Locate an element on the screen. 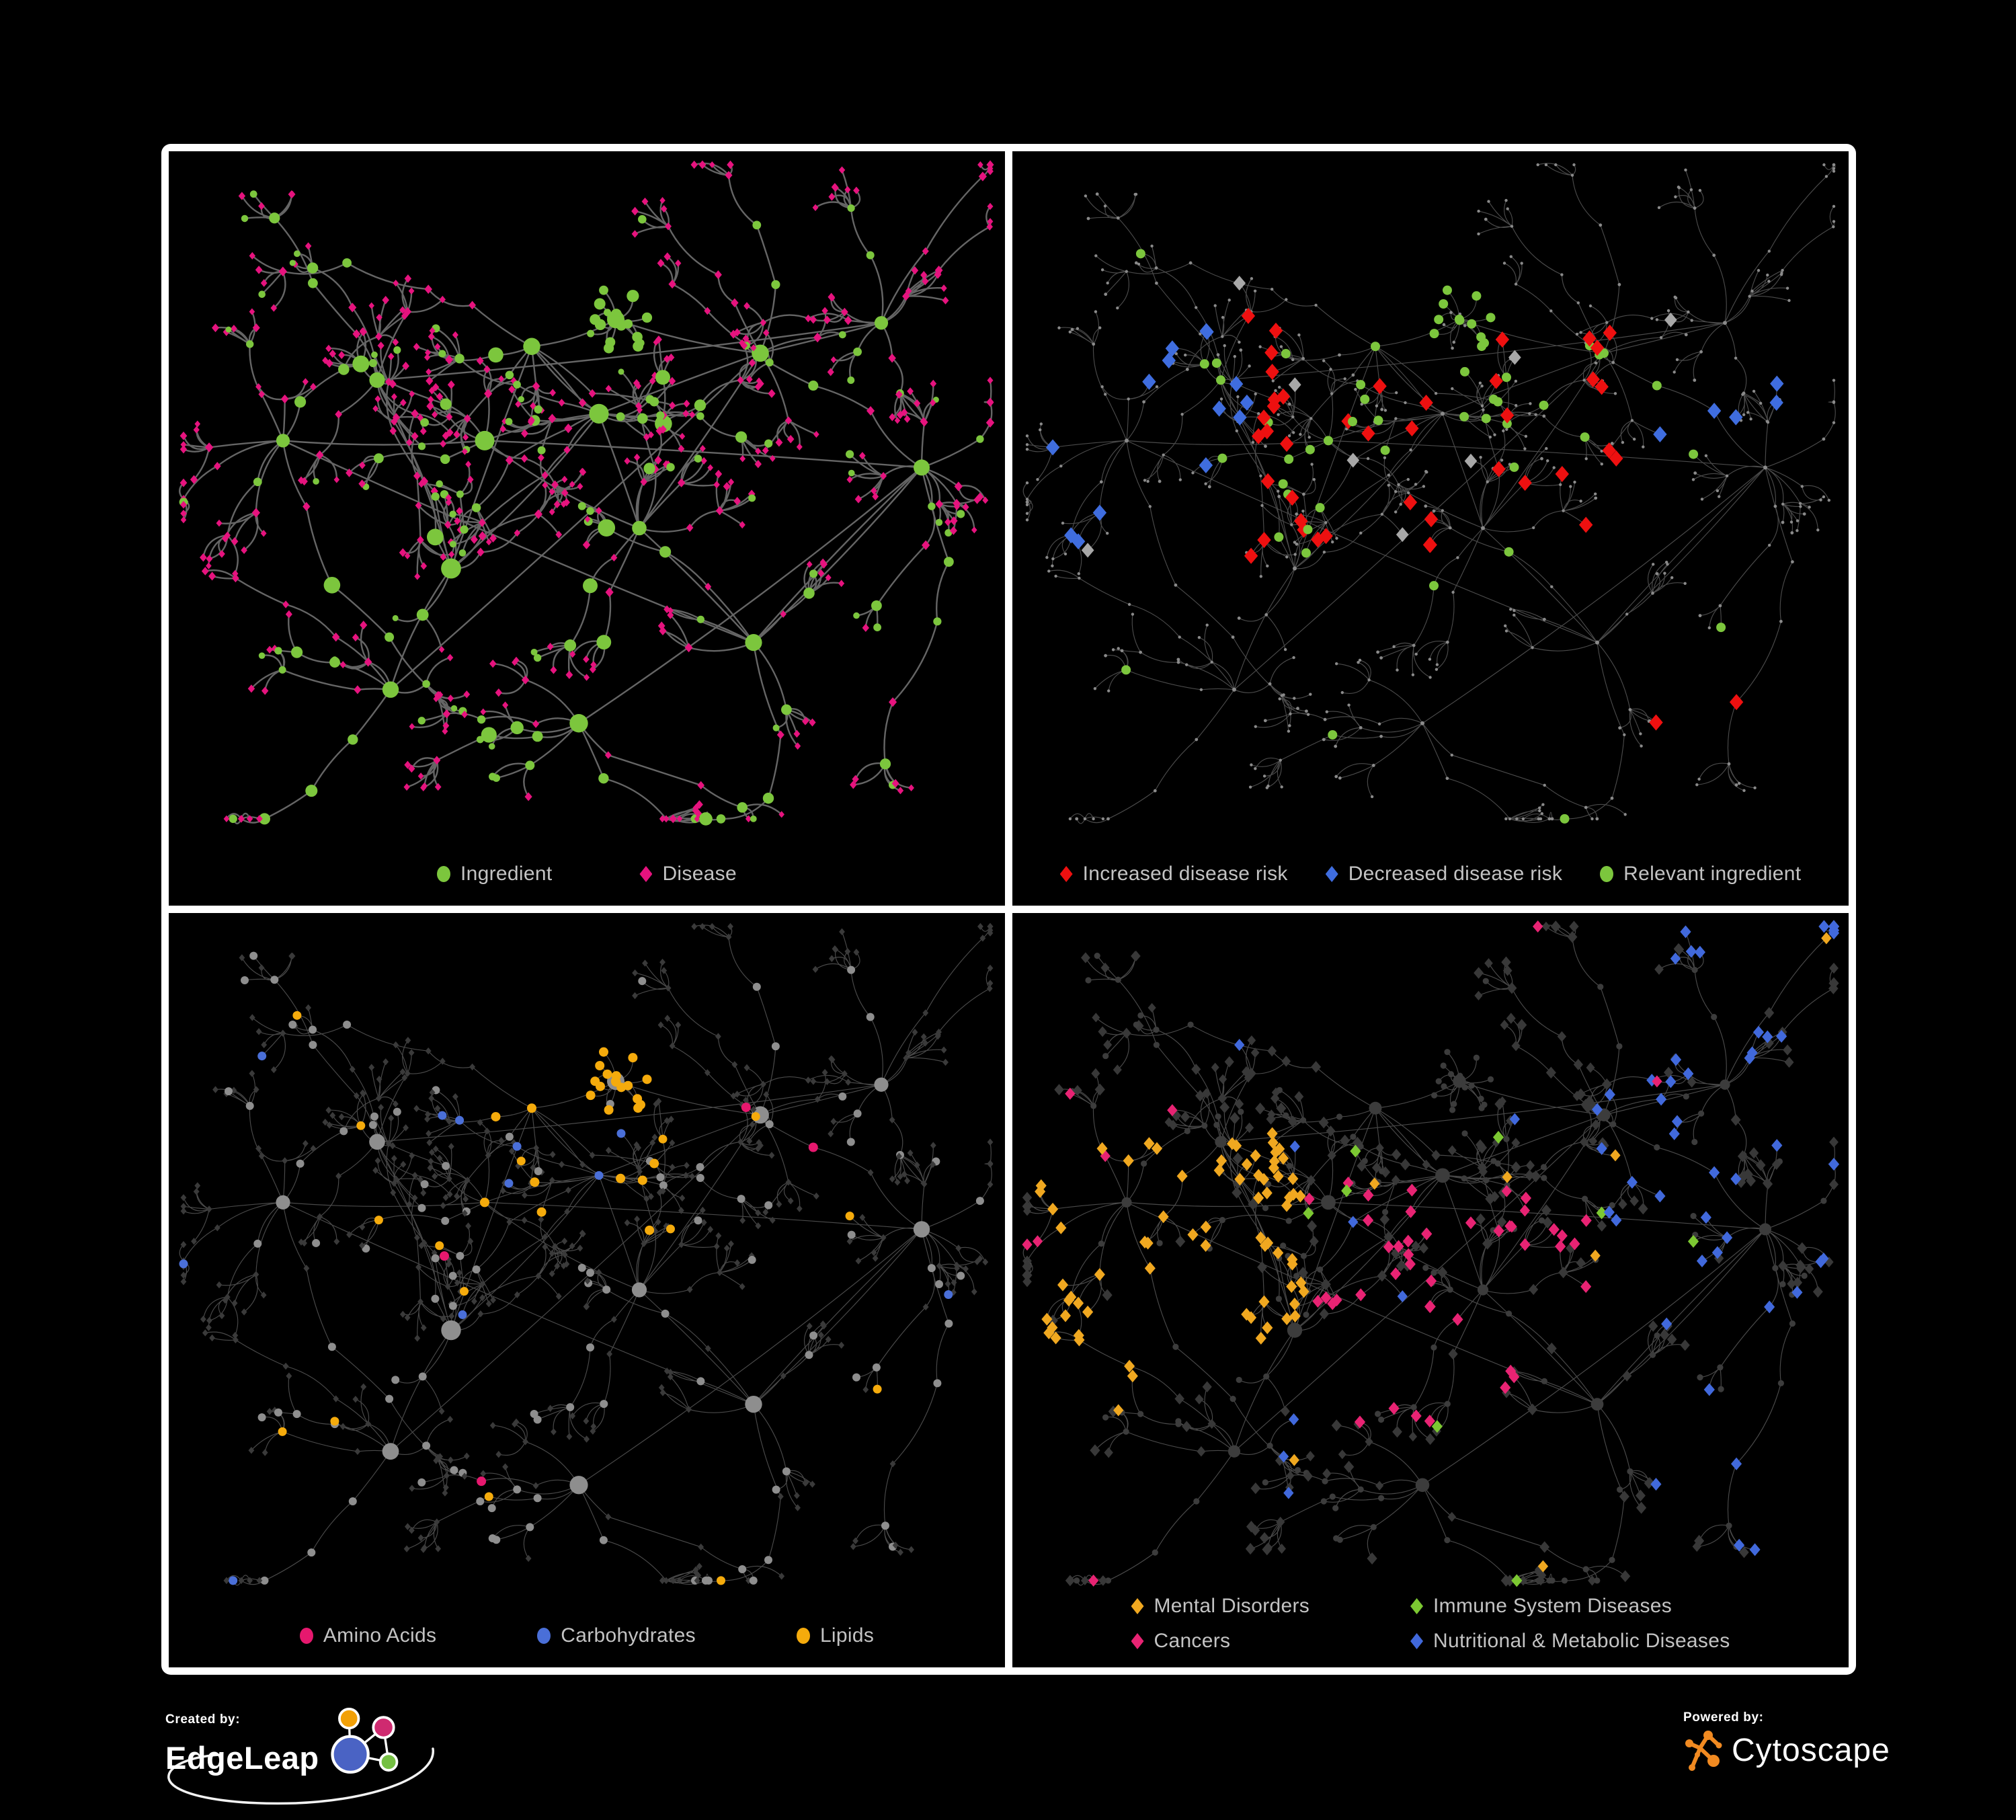  nutritional-metabolic-marker-icon is located at coordinates (1417, 1641).